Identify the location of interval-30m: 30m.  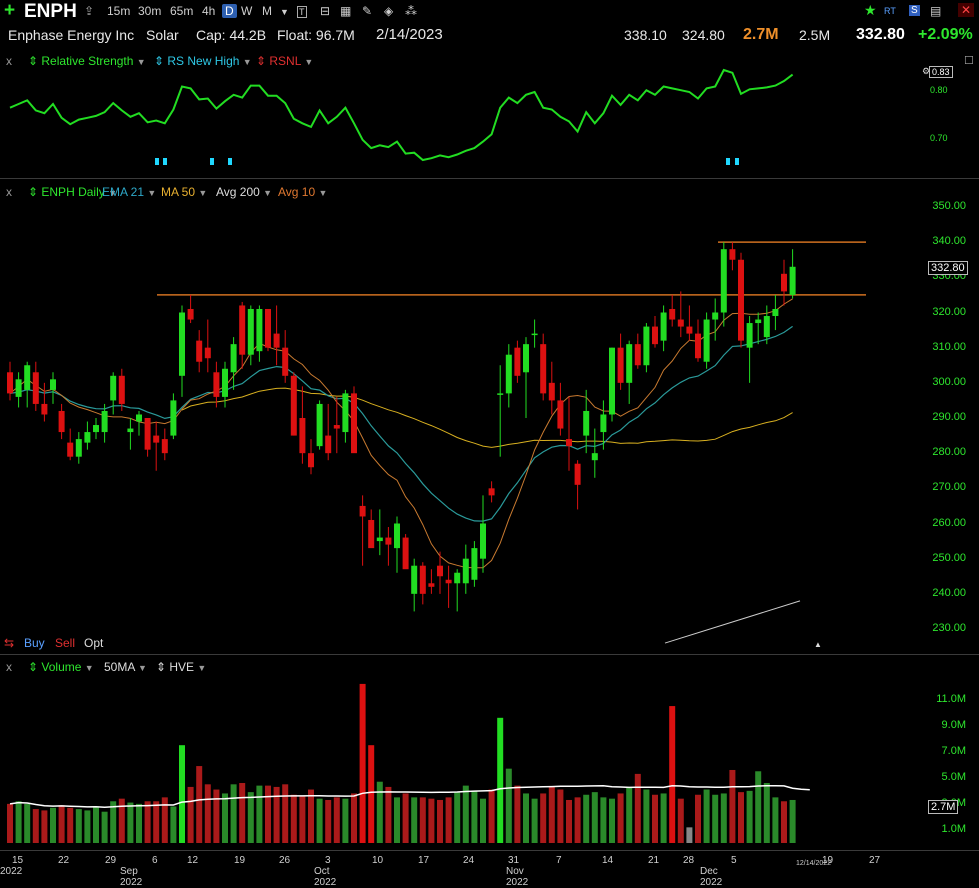
(150, 11).